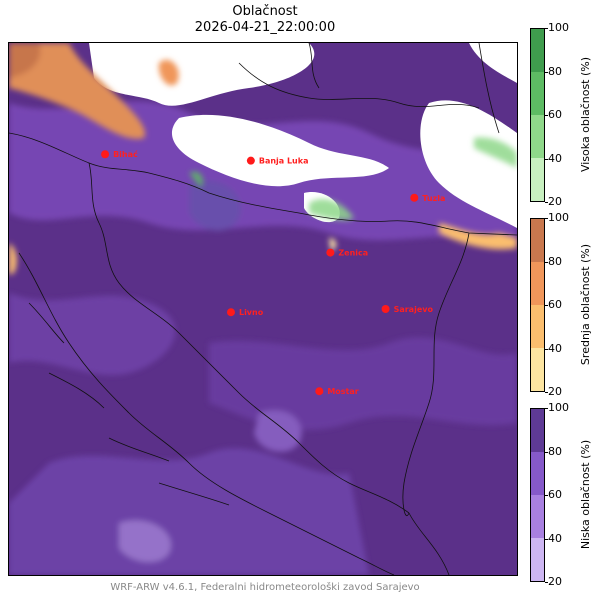  I want to click on colorbar-label: Srednja oblačnost (%), so click(585, 304).